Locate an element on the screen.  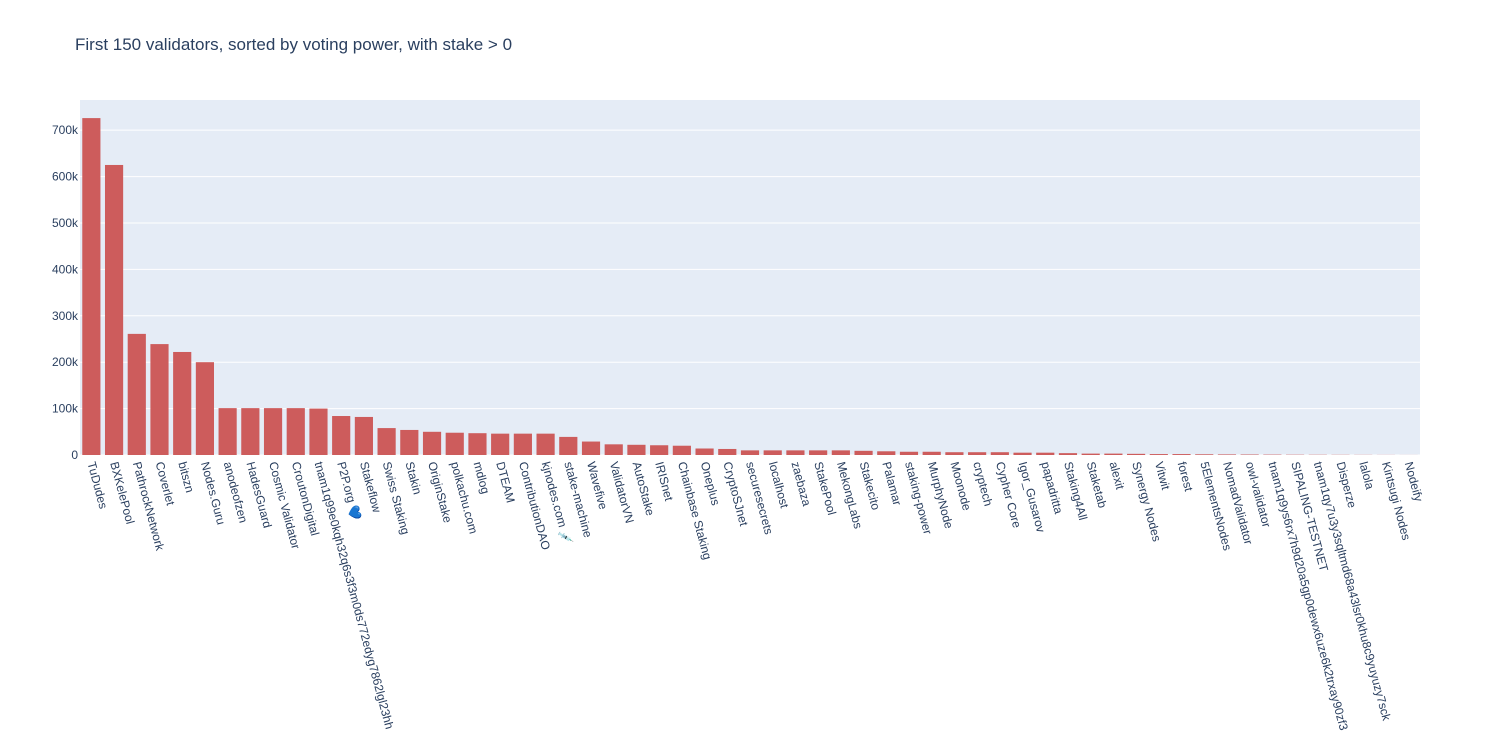
x-tick-label: localhost is located at coordinates (779, 485).